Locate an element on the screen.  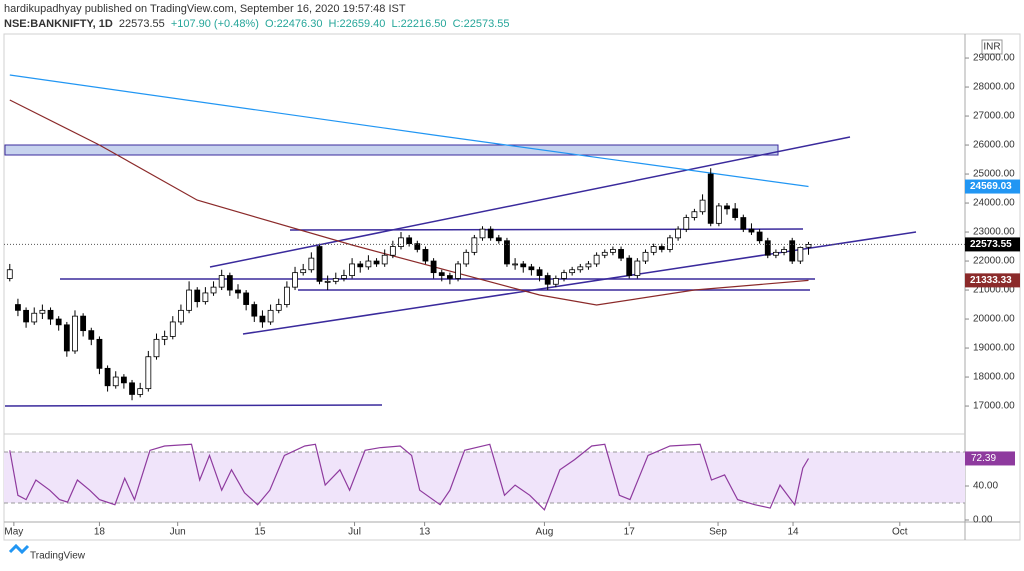
last-price-box is located at coordinates (992, 244).